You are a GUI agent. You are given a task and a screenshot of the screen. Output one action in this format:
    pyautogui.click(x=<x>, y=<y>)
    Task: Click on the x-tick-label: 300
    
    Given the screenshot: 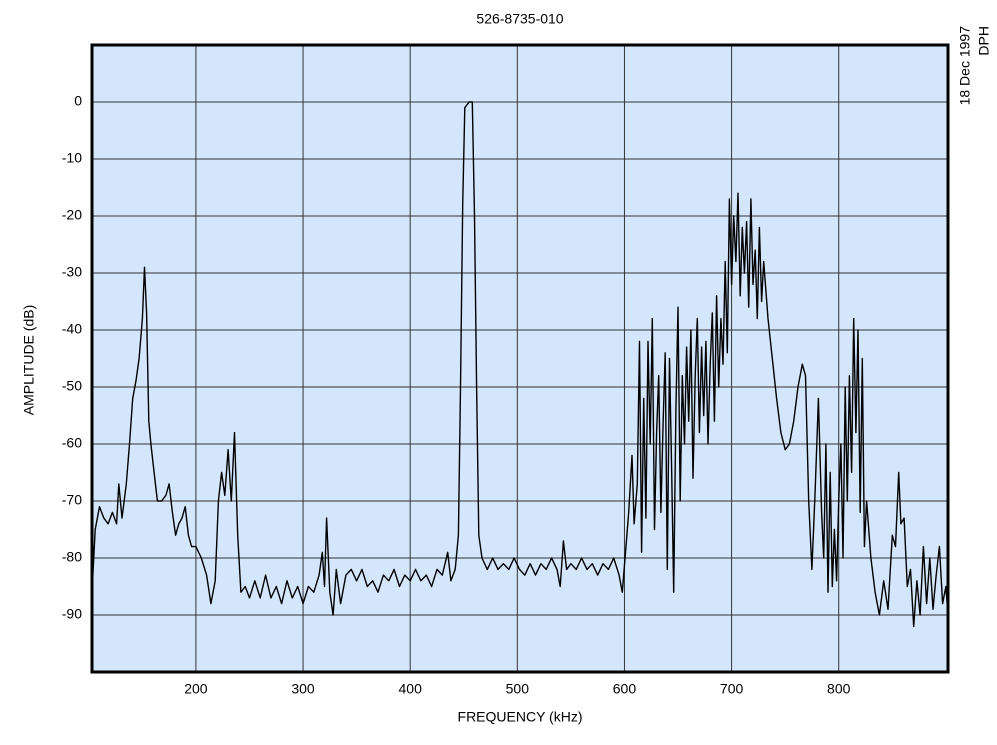 What is the action you would take?
    pyautogui.click(x=303, y=689)
    